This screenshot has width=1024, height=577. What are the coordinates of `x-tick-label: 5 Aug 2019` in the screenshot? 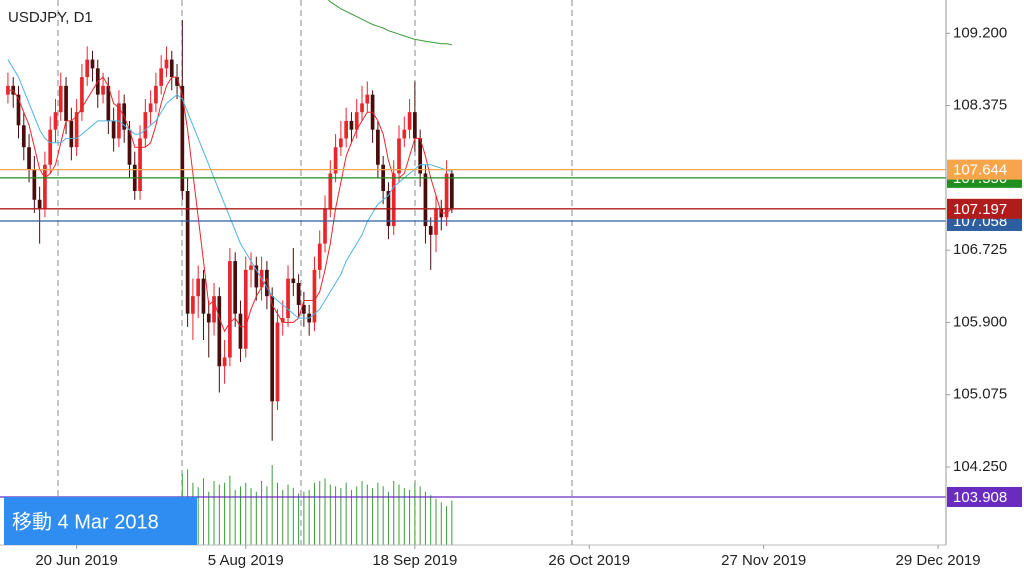 It's located at (246, 560).